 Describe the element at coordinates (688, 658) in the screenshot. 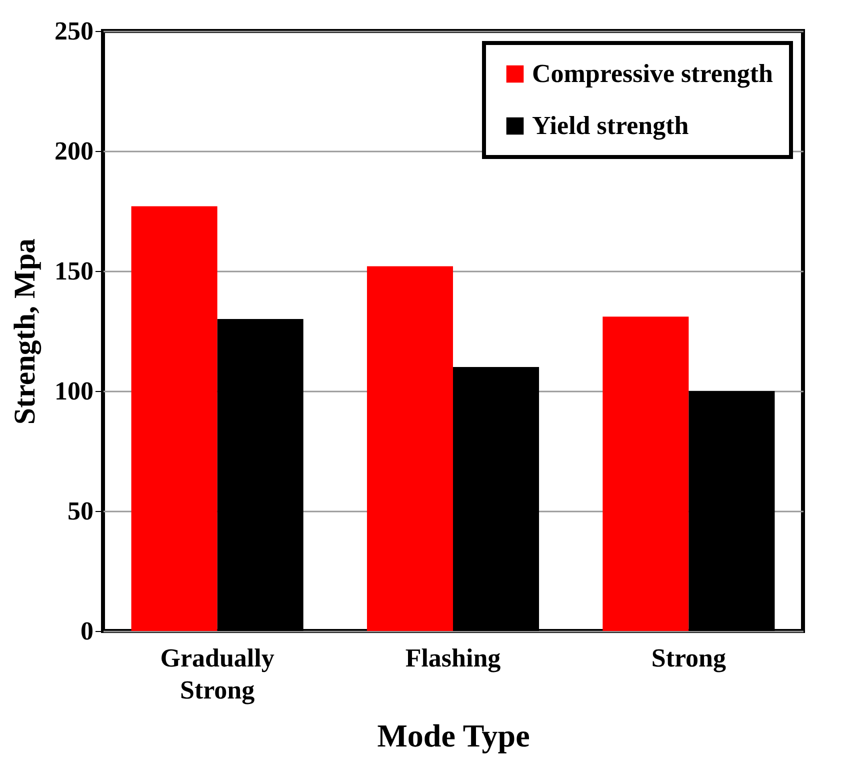

I see `x-tick-label: Strong` at that location.